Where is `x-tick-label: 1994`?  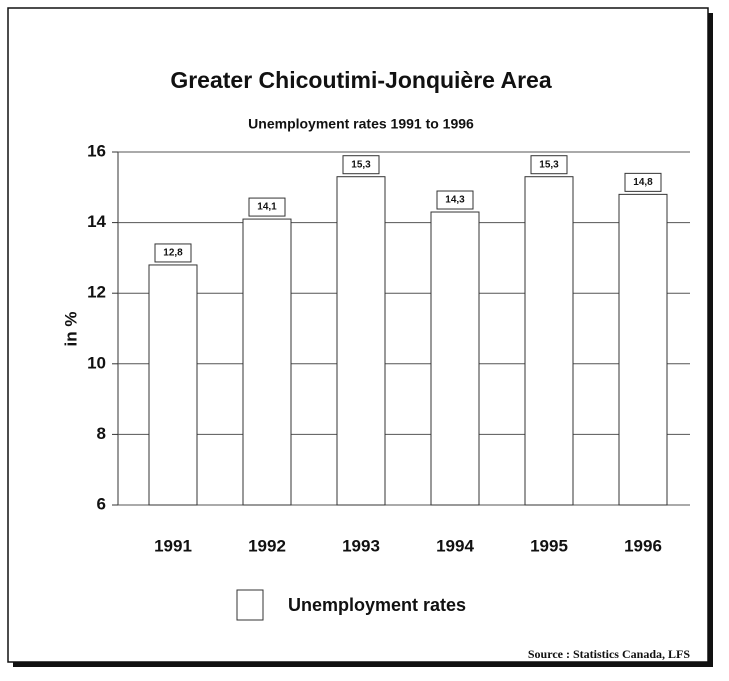 x-tick-label: 1994 is located at coordinates (455, 545).